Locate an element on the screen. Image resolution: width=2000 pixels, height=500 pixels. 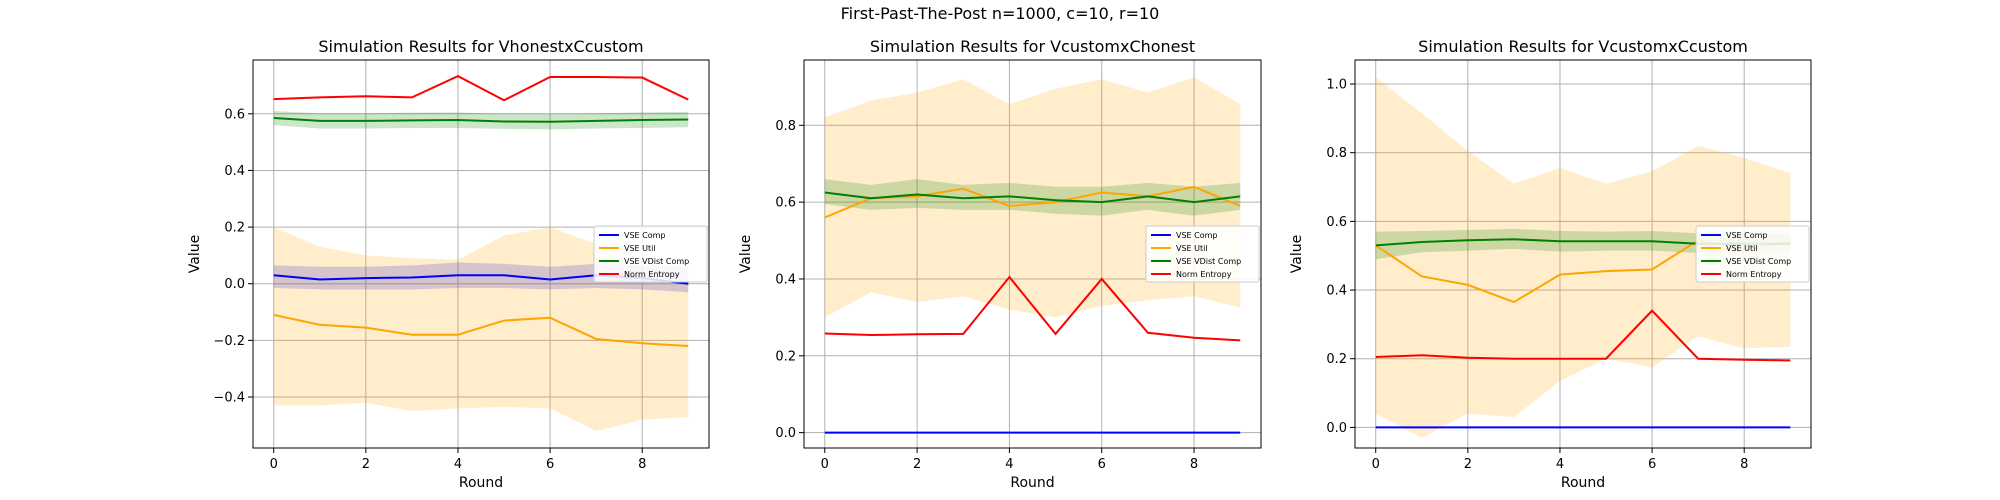
y-tick-label: −0.2 is located at coordinates (229, 341).